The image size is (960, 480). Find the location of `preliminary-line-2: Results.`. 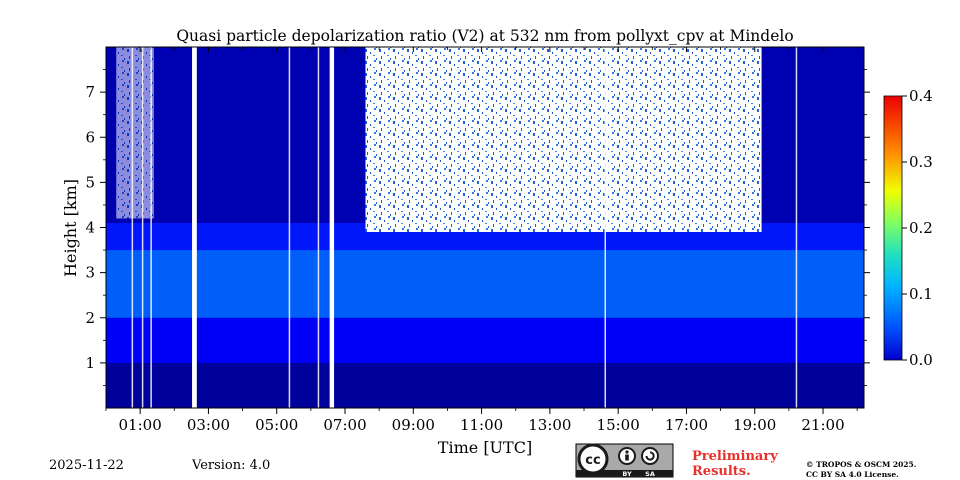

preliminary-line-2: Results. is located at coordinates (721, 471).